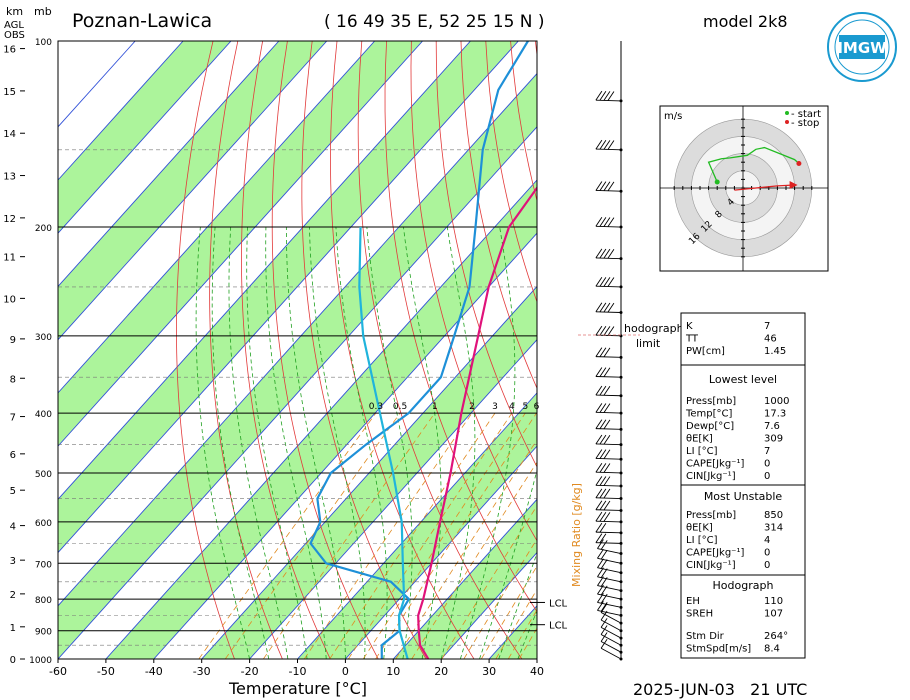 This screenshot has width=910, height=700. Describe the element at coordinates (711, 401) in the screenshot. I see `index-lowest-label: Press[mb]` at that location.